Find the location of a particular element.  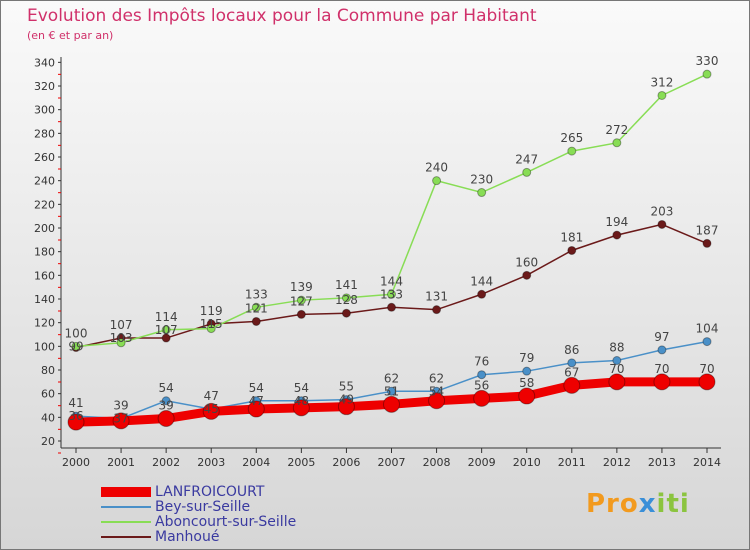

y-tick-label: 280 is located at coordinates (44, 133).